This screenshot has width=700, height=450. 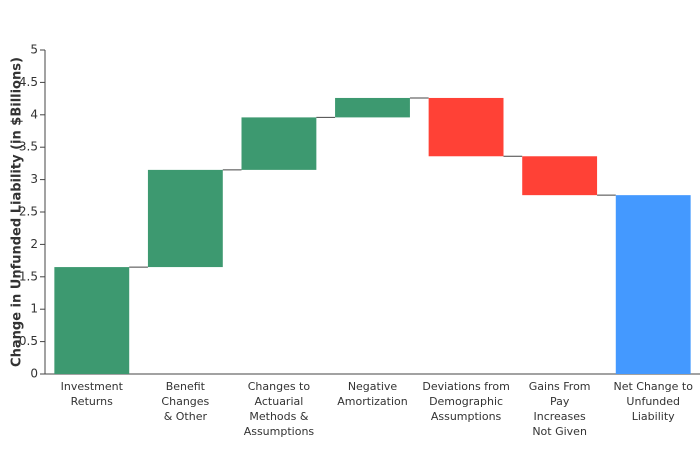 What do you see at coordinates (465, 401) in the screenshot?
I see `x-tick-label: Deviations from Demographic Assumptions` at bounding box center [465, 401].